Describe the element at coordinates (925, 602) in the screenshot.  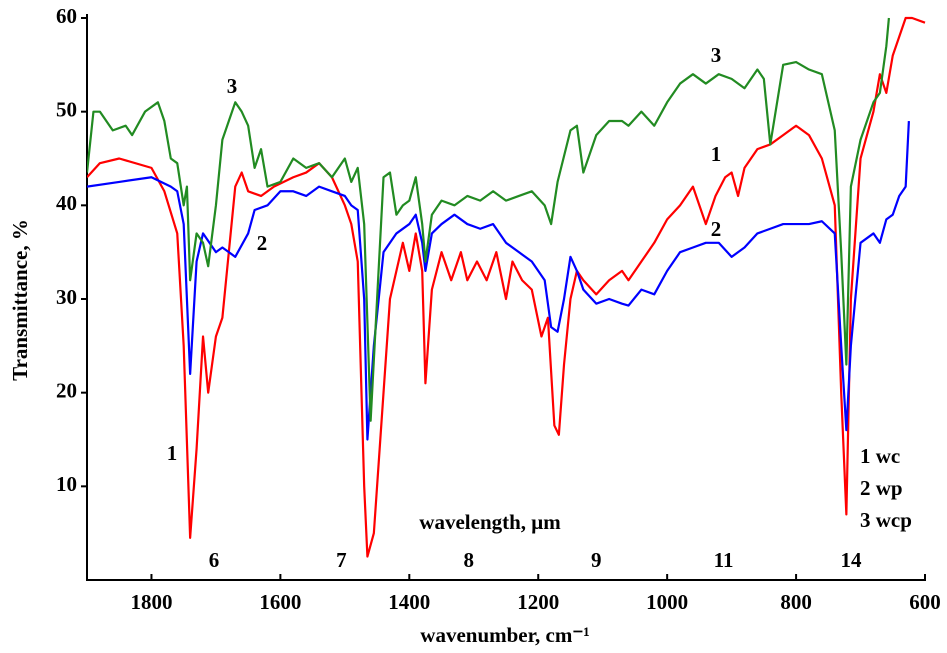
I see `x-tick-label: 600` at that location.